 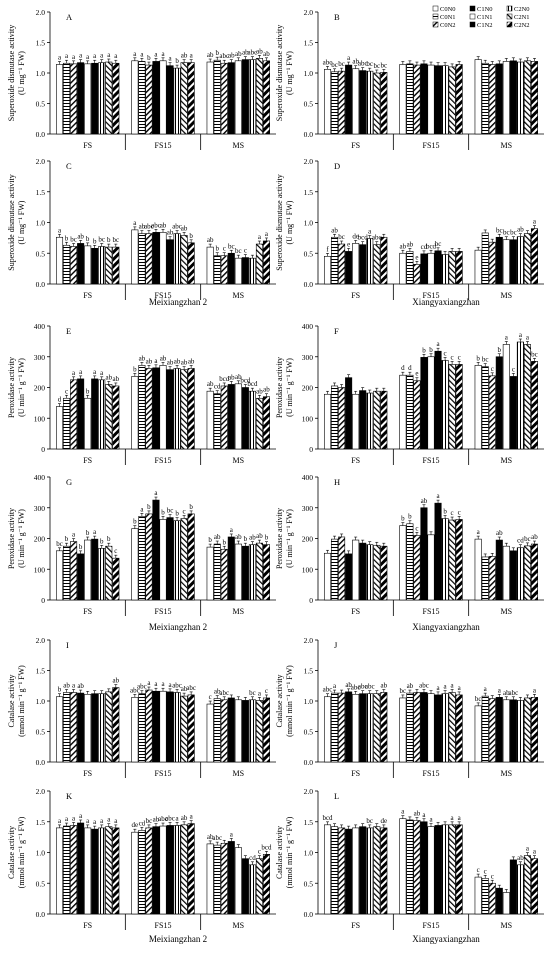 I want to click on y-tick-label: 1.0, so click(x=41, y=853).